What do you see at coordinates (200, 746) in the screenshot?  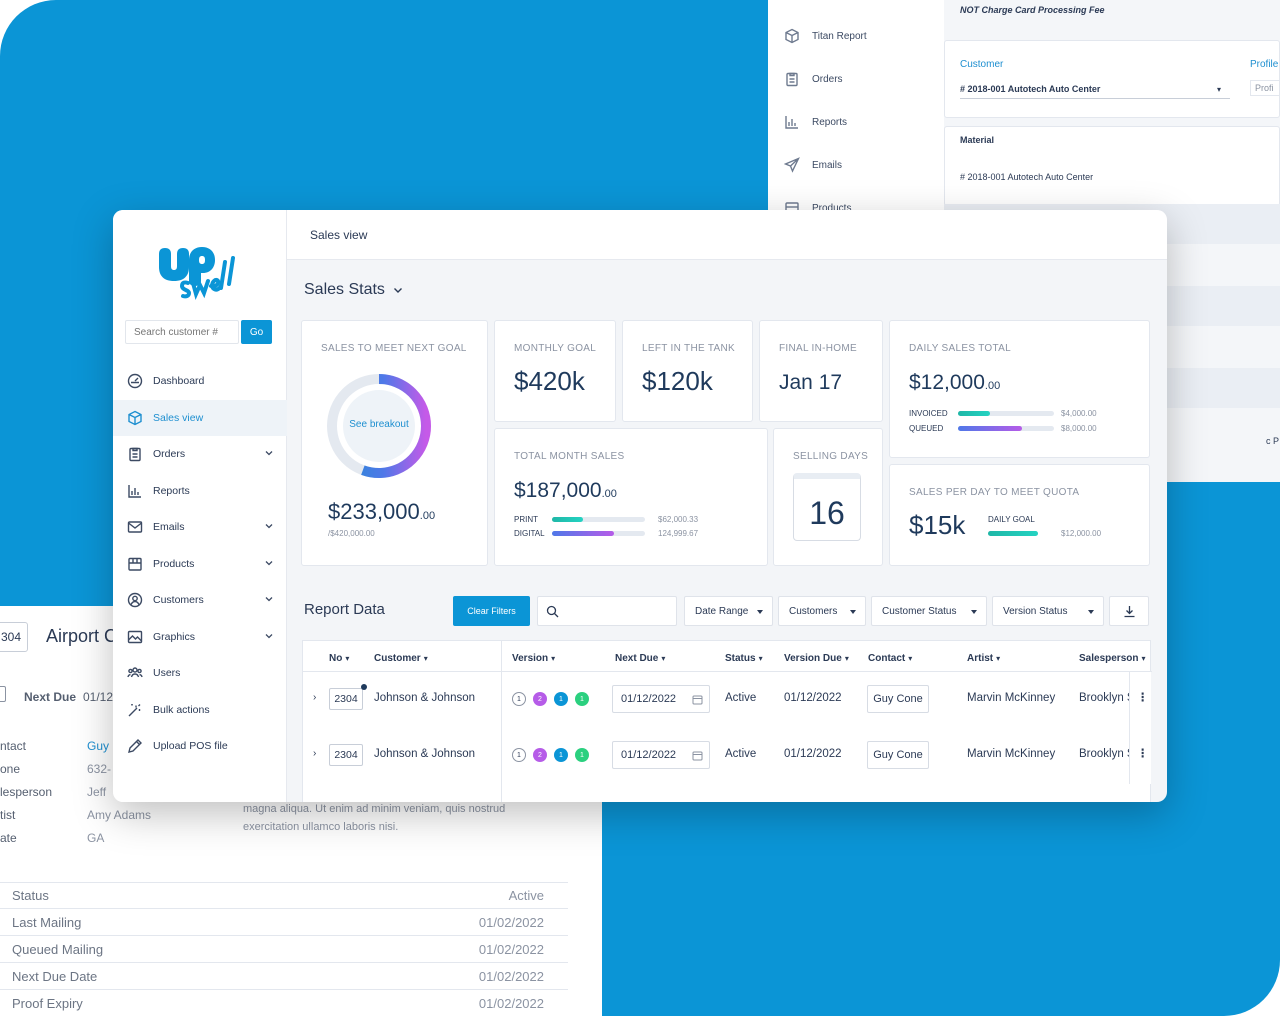 I see `sidebar-item-upload-pos: Upload POS file` at bounding box center [200, 746].